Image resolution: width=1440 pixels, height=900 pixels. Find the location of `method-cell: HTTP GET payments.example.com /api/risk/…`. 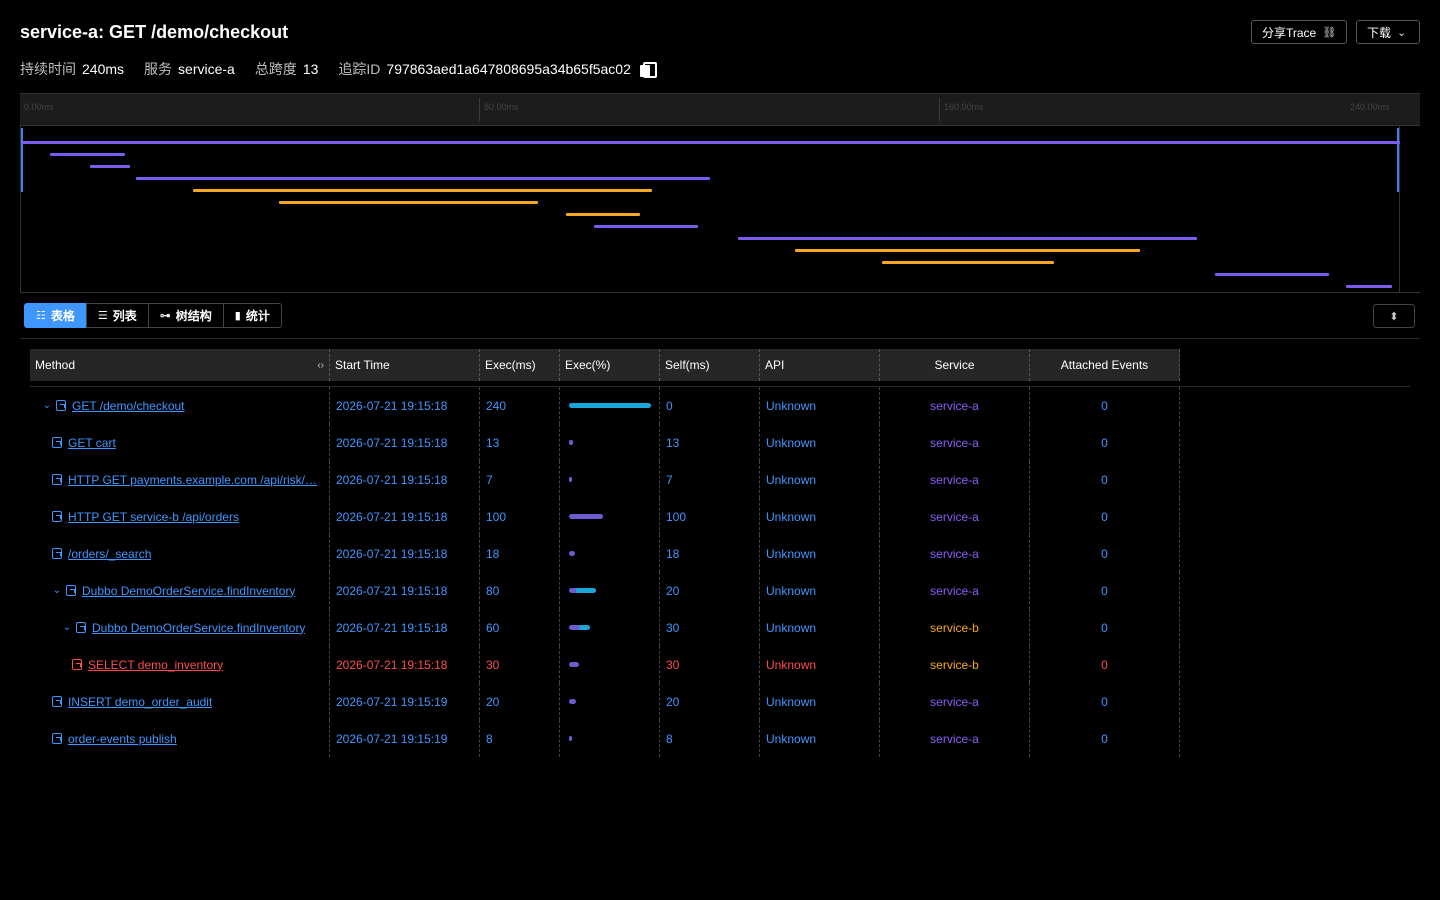

method-cell: HTTP GET payments.example.com /api/risk/… is located at coordinates (180, 479).